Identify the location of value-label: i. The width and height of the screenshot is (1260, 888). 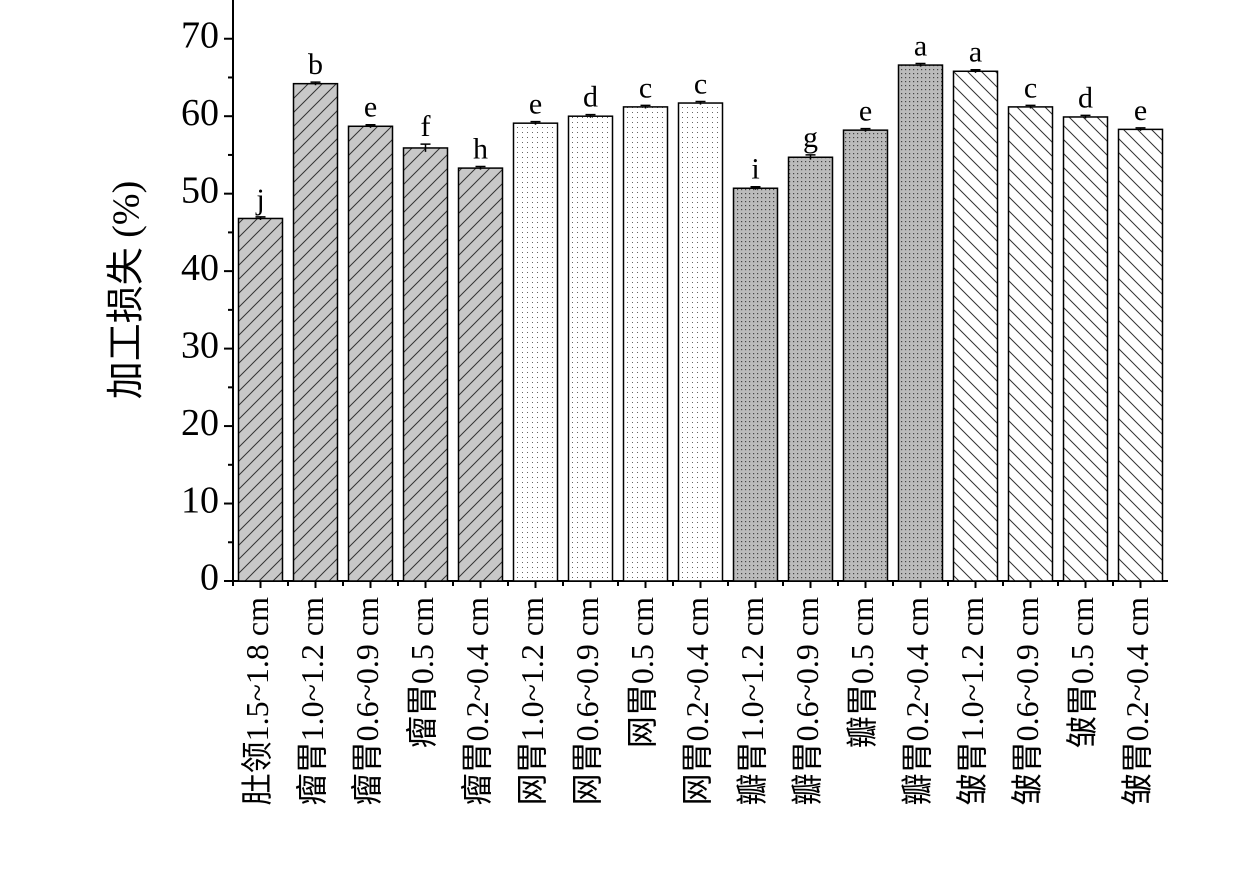
(755, 169).